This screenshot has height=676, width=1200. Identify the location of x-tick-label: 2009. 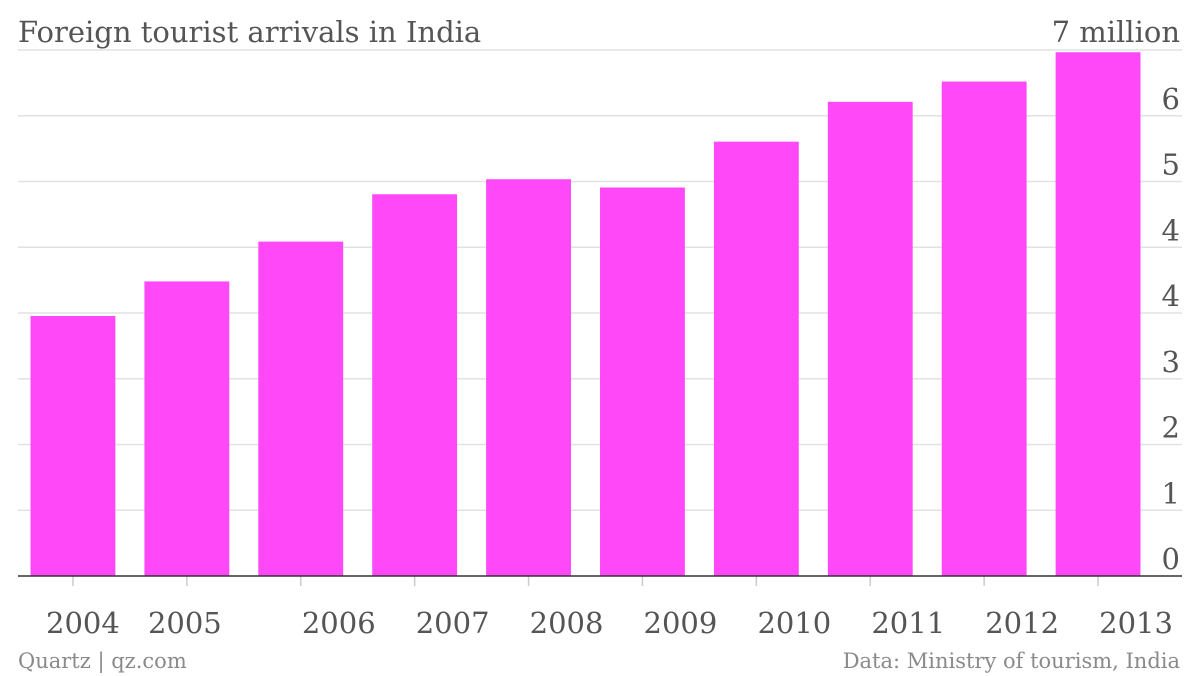
(681, 623).